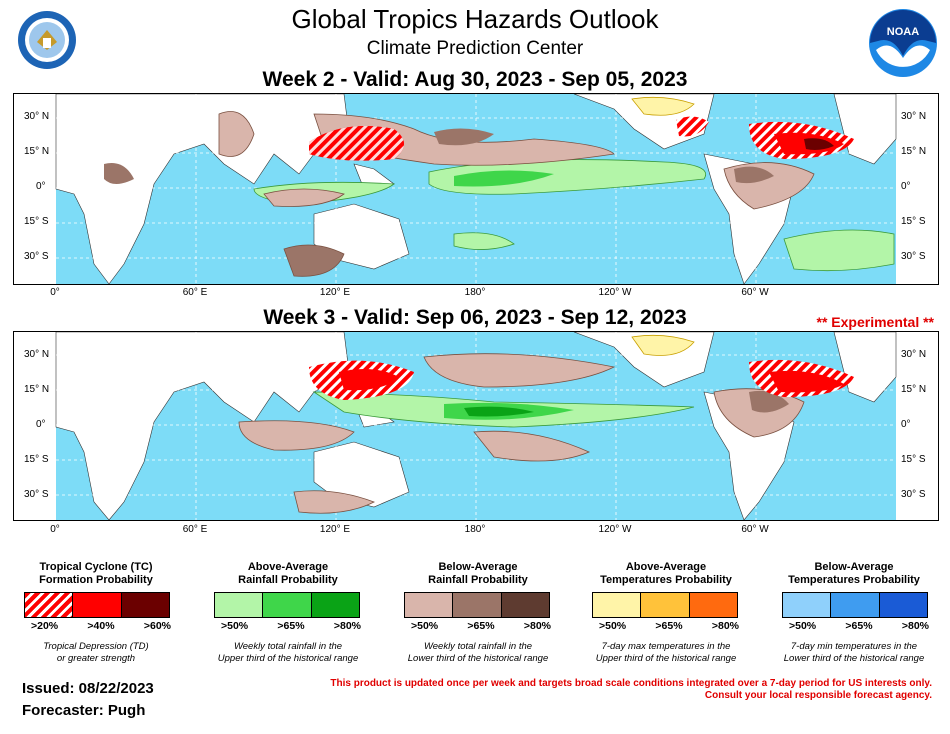  Describe the element at coordinates (913, 221) in the screenshot. I see `w2-lat-right-3: 15° S` at that location.